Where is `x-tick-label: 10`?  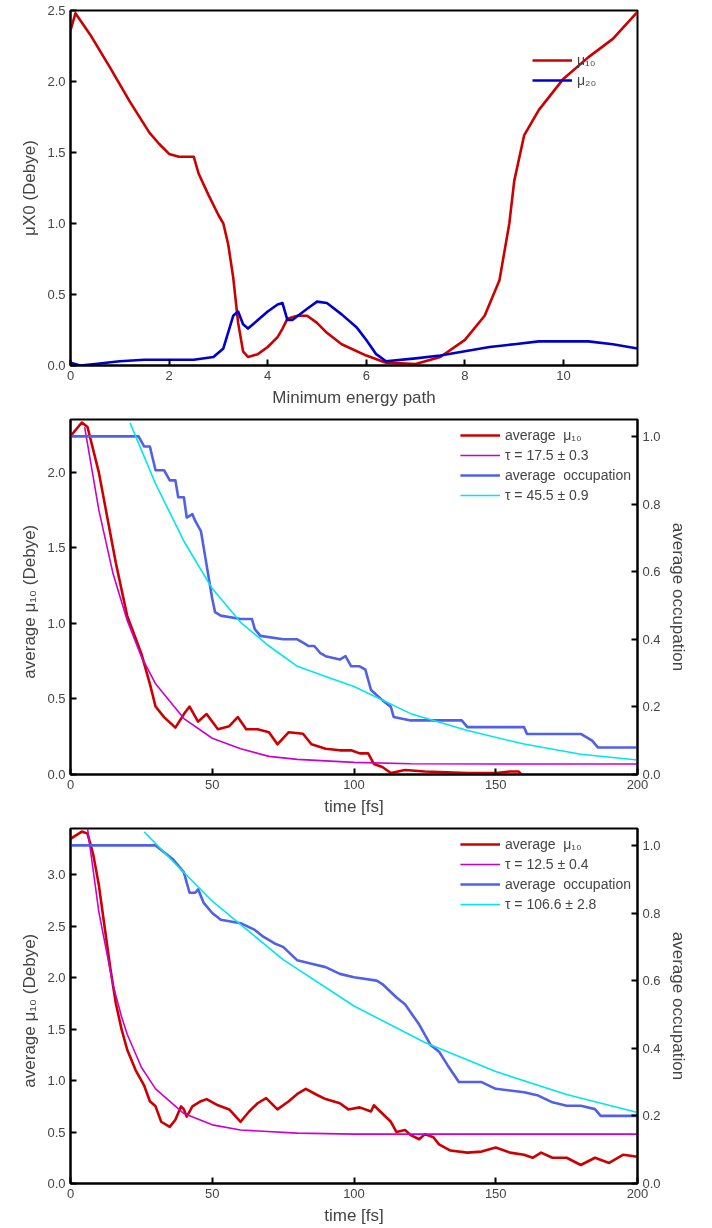
x-tick-label: 10 is located at coordinates (563, 375).